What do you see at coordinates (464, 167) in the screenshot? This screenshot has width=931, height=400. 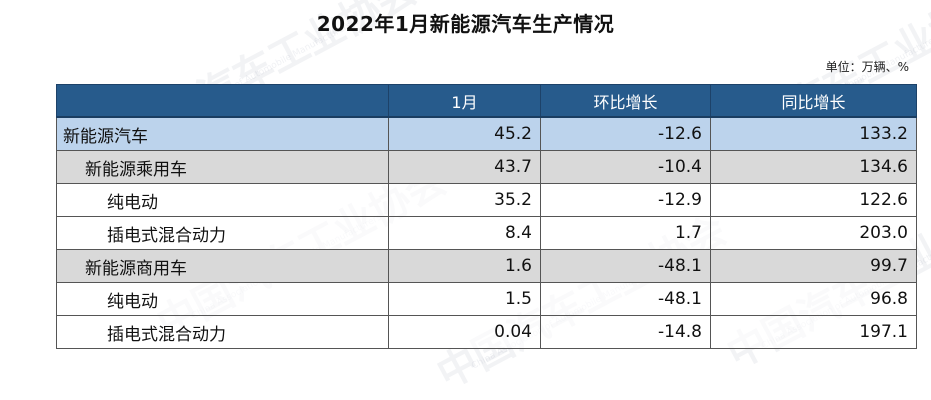 I see `cell-january: 43.7` at bounding box center [464, 167].